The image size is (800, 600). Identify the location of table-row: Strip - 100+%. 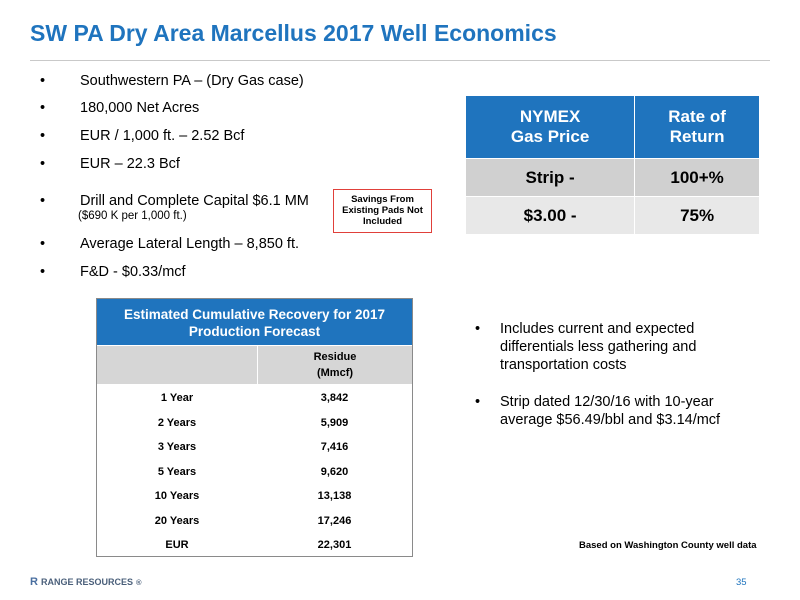
(612, 177).